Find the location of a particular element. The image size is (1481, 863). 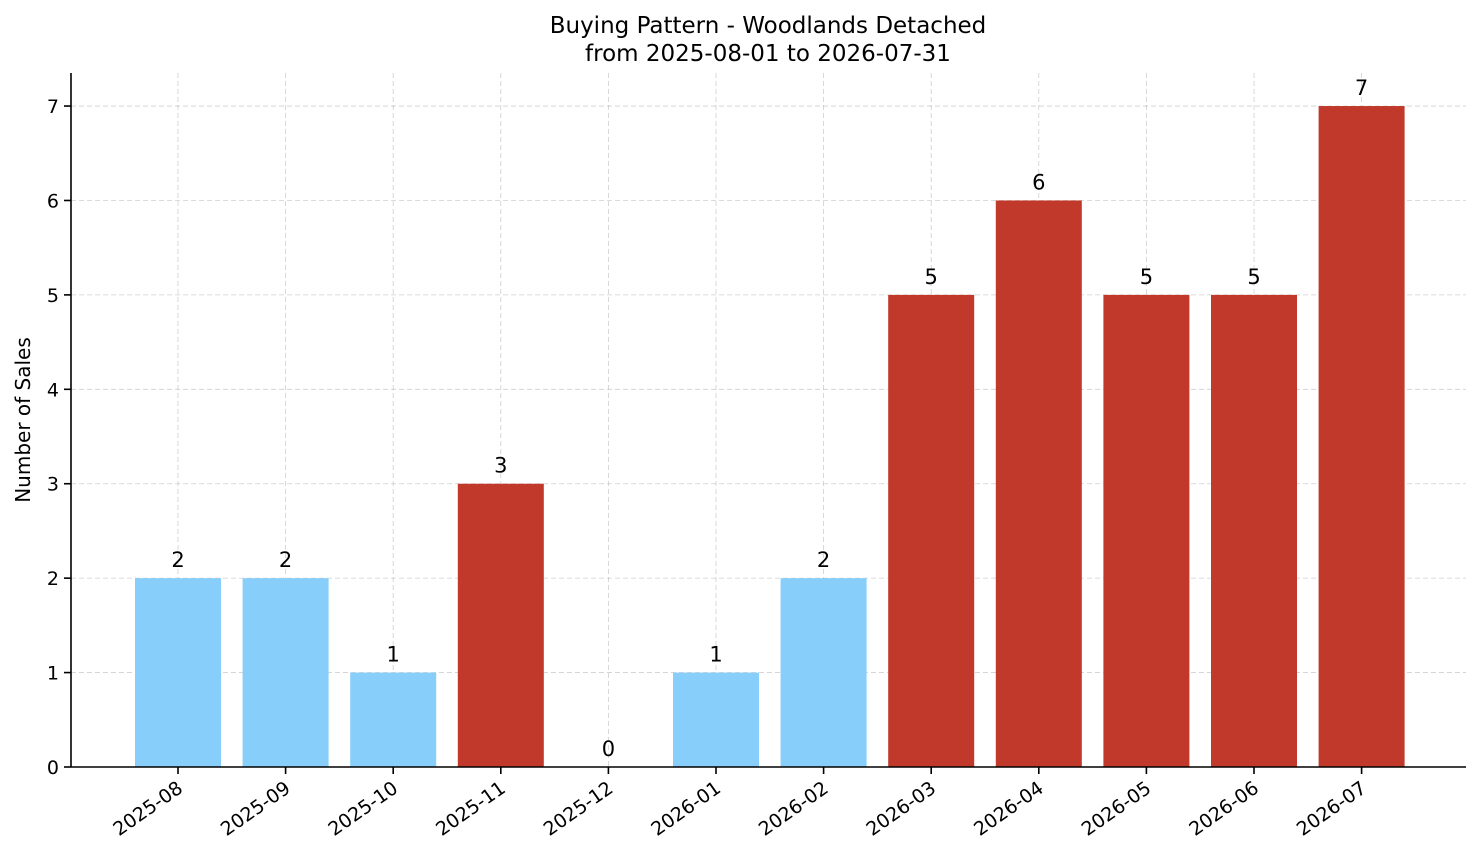

x-tick-label-2026-04: 2026-04 is located at coordinates (1009, 809).